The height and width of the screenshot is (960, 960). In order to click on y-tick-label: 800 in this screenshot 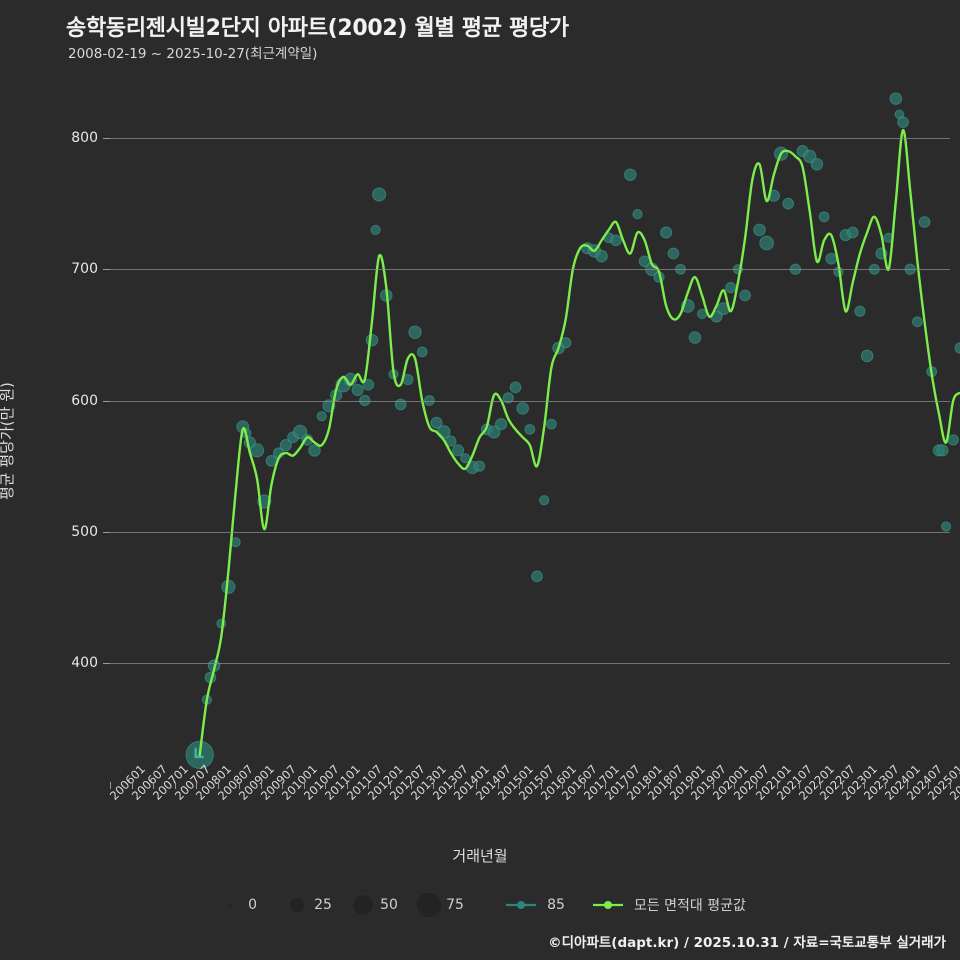, I will do `click(84, 138)`.